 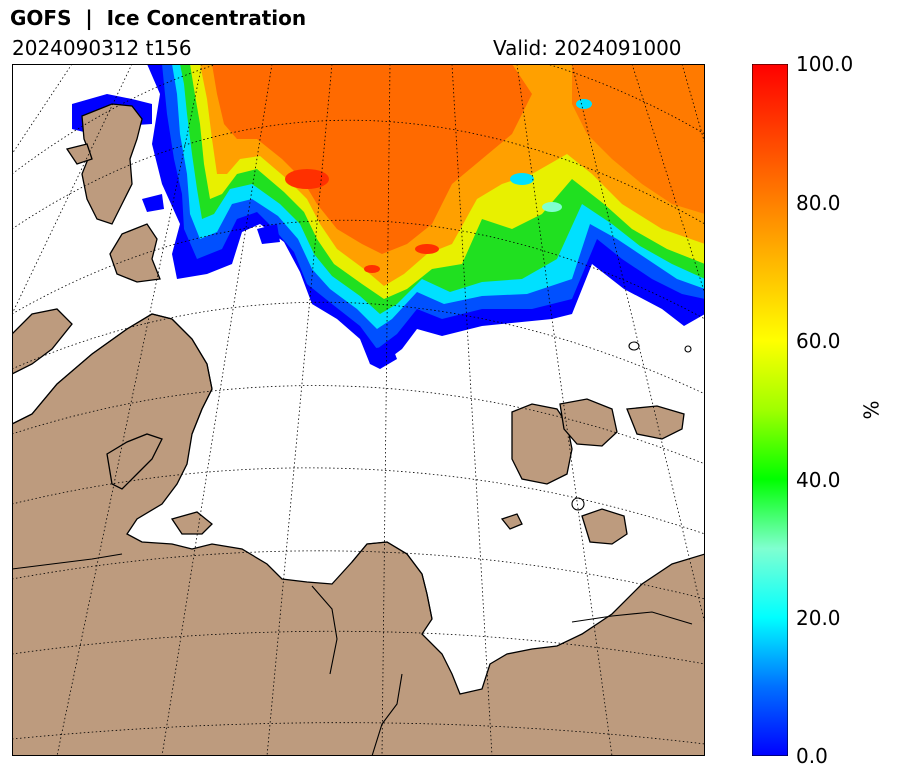 I want to click on colorbar-tick-label: 80.0, so click(x=818, y=203).